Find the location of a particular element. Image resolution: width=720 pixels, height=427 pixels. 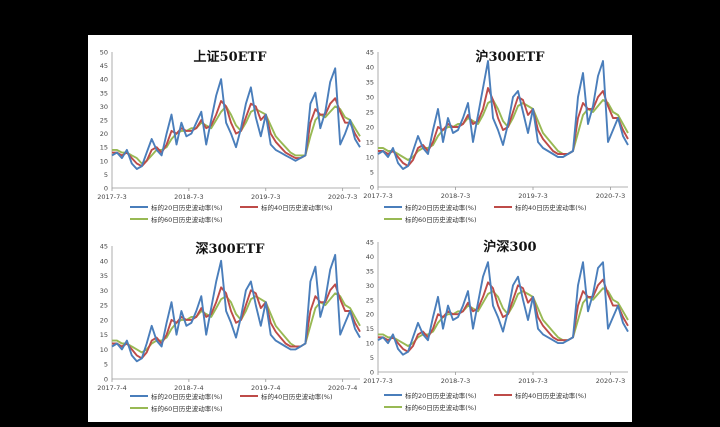

chart-title: 深300ETF is located at coordinates (231, 249).